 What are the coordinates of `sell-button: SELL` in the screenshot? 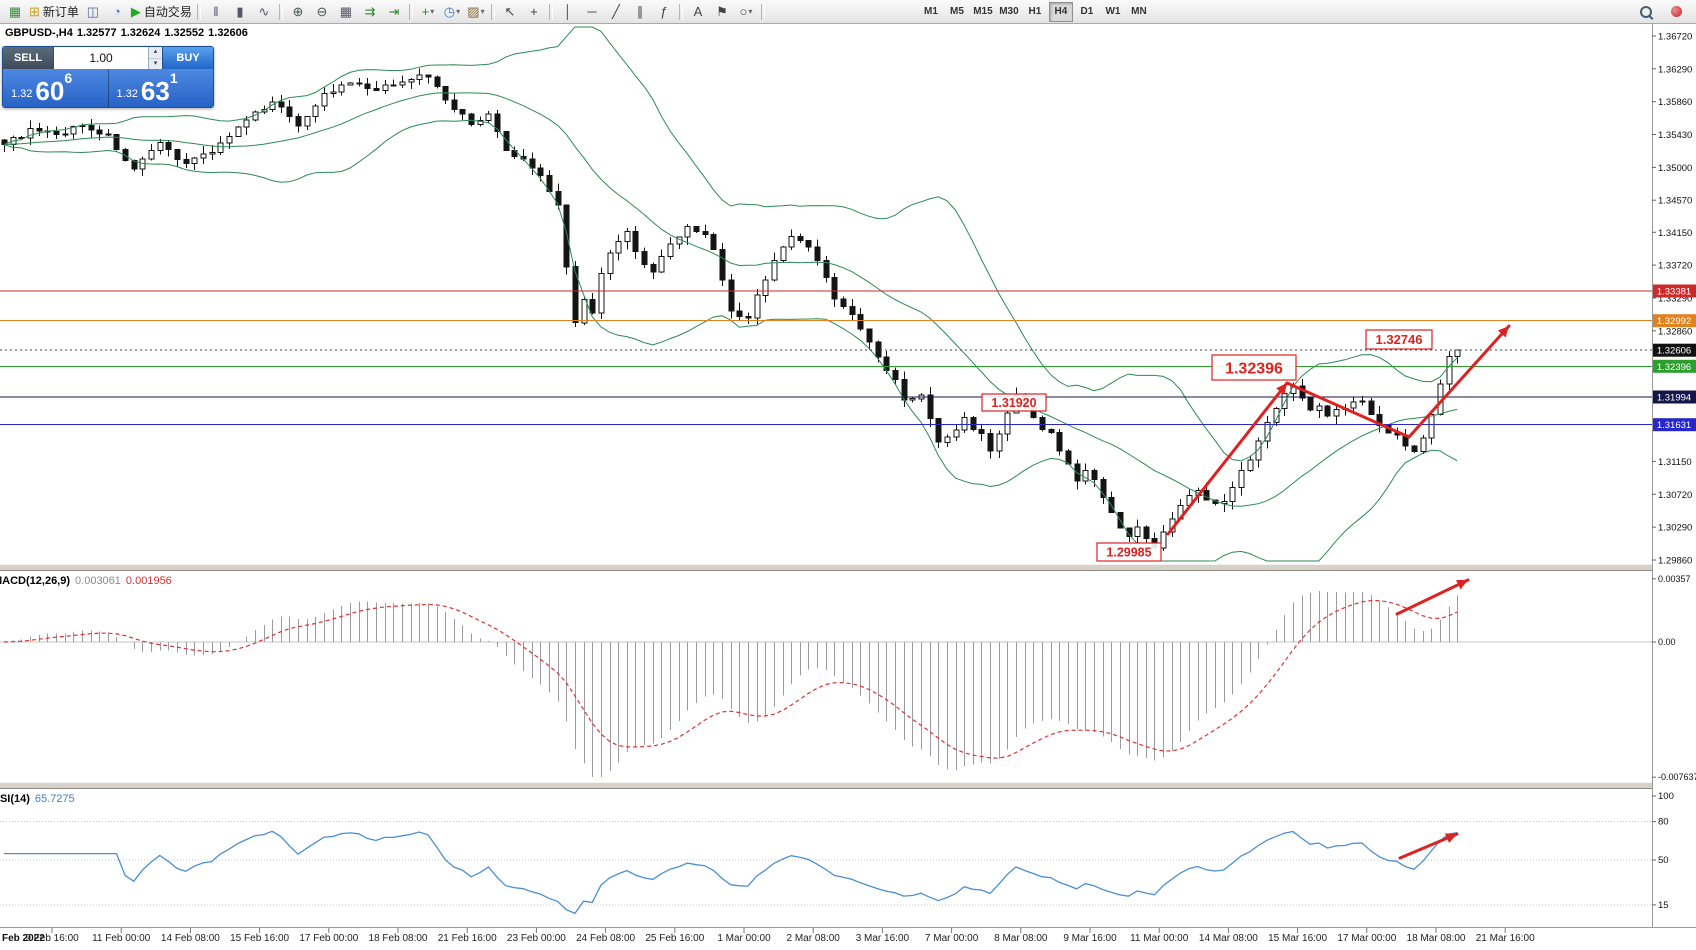 It's located at (28, 58).